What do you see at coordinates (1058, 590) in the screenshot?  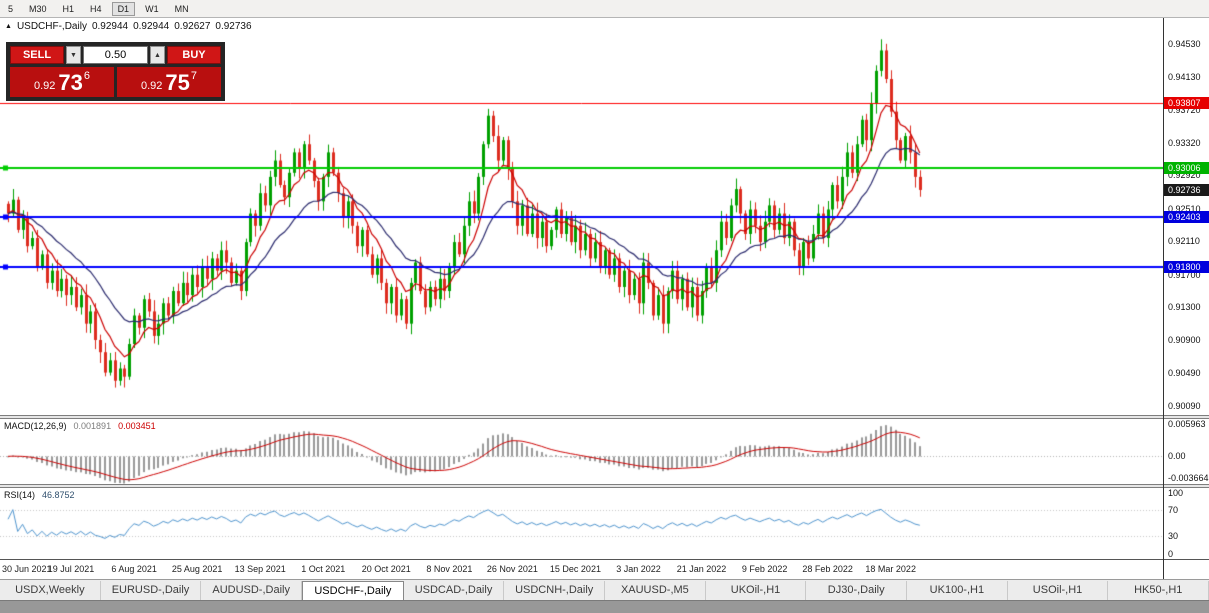 I see `tab-usoil-h1: USOil-,H1` at bounding box center [1058, 590].